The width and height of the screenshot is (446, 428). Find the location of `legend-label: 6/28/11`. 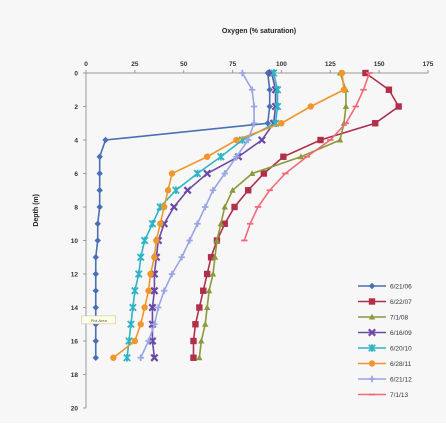

legend-label: 6/28/11 is located at coordinates (401, 364).